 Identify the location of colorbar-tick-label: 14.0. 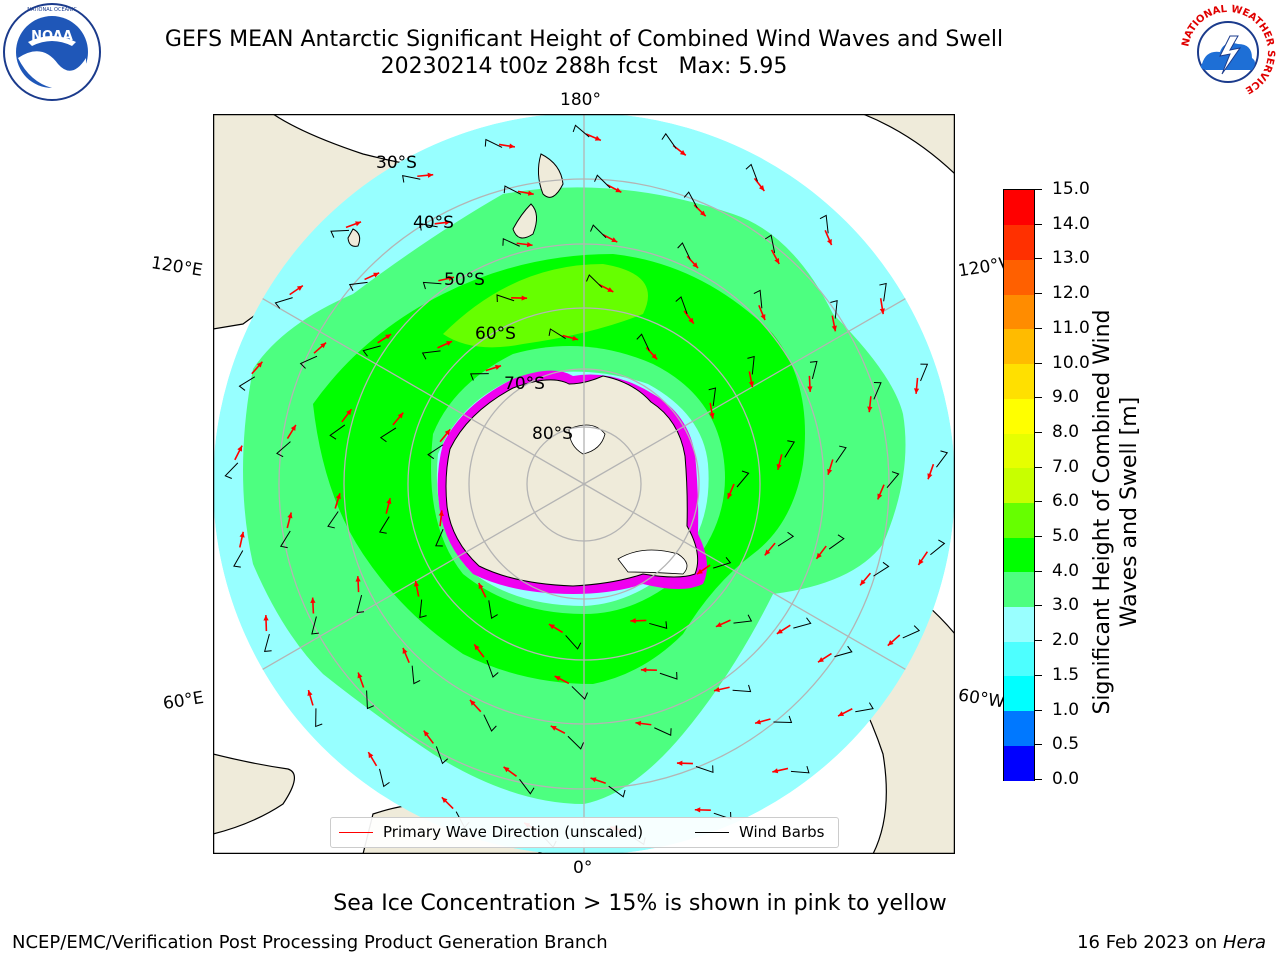
(1071, 223).